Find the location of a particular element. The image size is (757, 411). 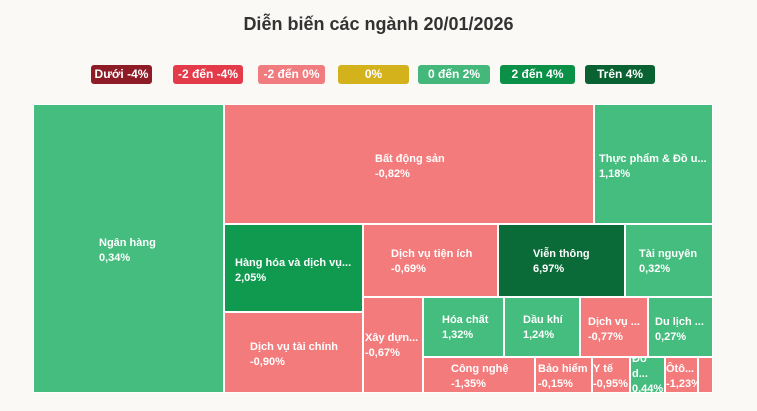

tile-name: Bất động sản is located at coordinates (410, 159).